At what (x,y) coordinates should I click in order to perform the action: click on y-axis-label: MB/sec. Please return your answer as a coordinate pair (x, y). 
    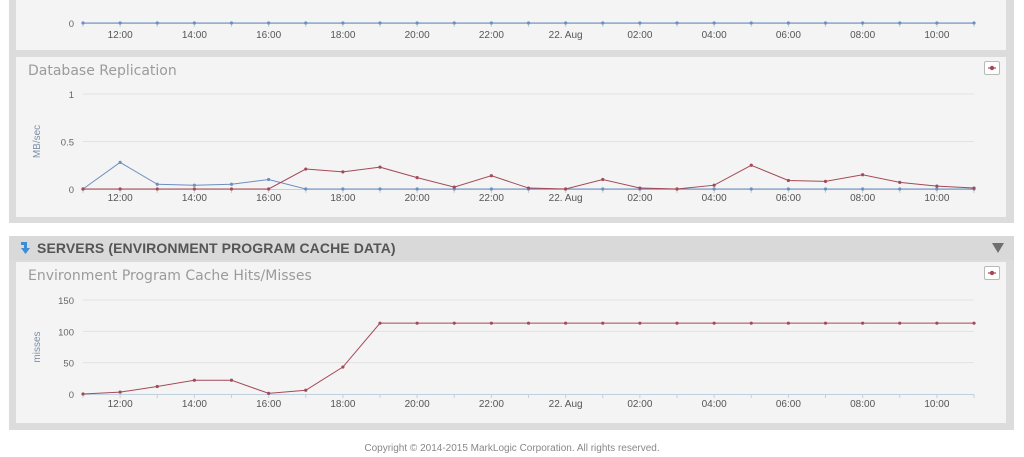
    Looking at the image, I should click on (37, 141).